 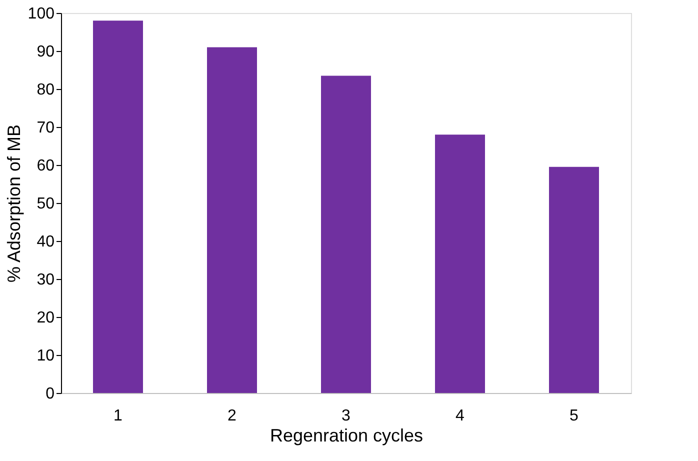 I want to click on y-tick-label: 70, so click(x=45, y=128).